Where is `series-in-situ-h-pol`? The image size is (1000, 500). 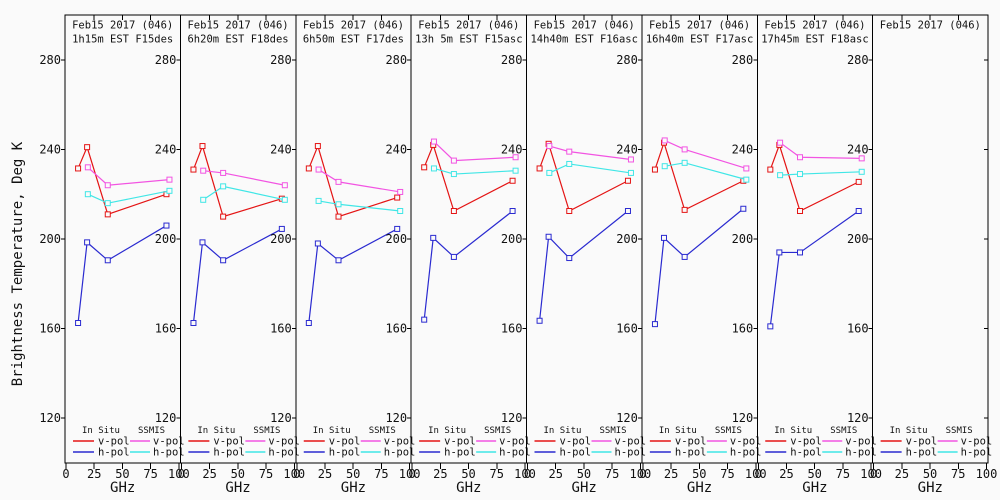
series-in-situ-h-pol is located at coordinates (237, 276).